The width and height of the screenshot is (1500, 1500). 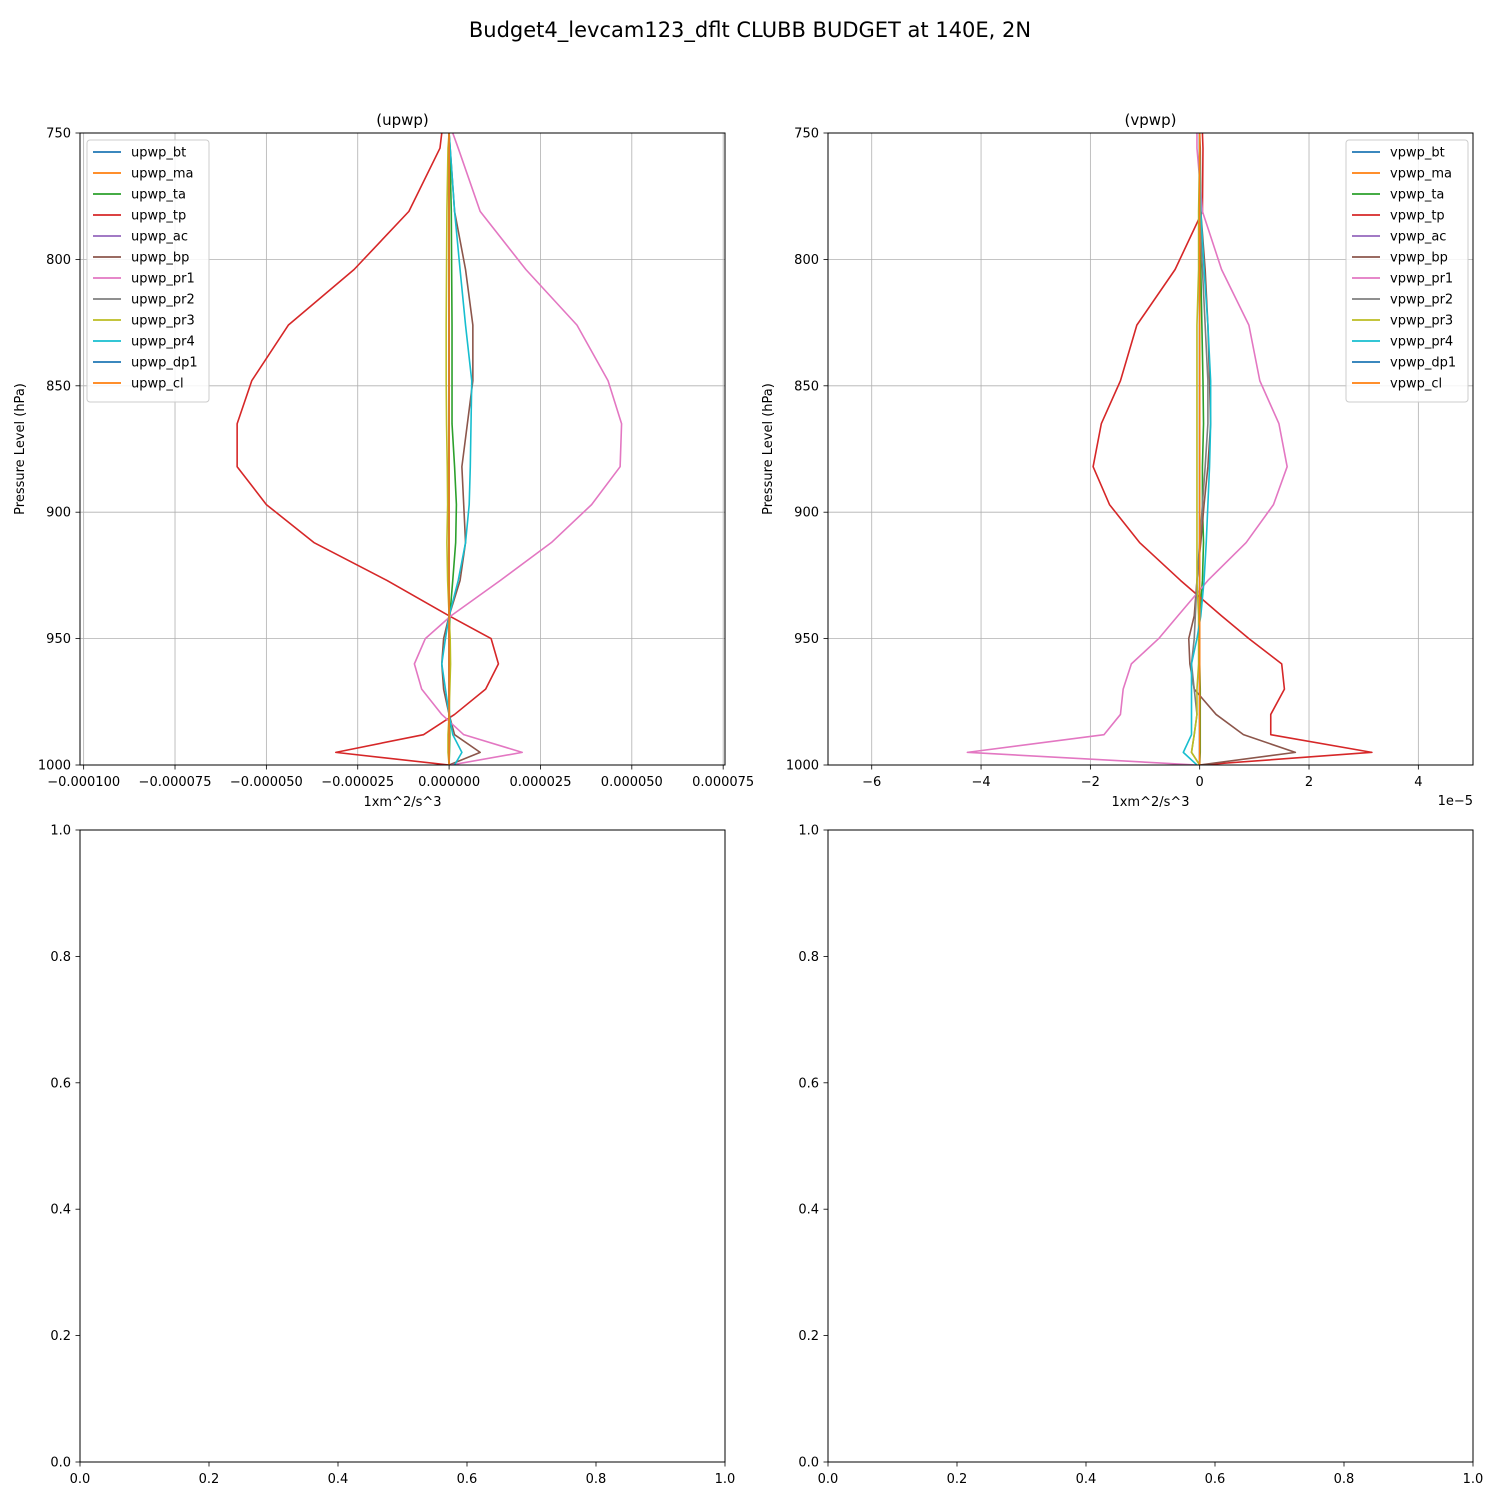 I want to click on legend-label: vpwp_pr2, so click(x=1421, y=300).